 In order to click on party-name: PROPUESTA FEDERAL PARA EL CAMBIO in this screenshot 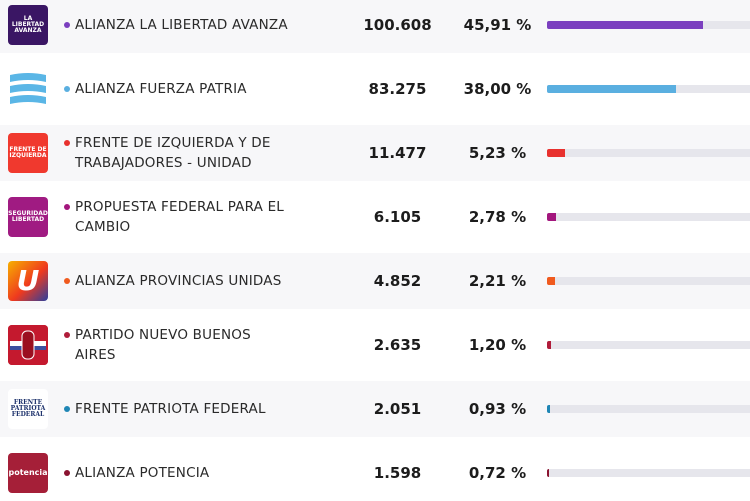, I will do `click(180, 217)`.